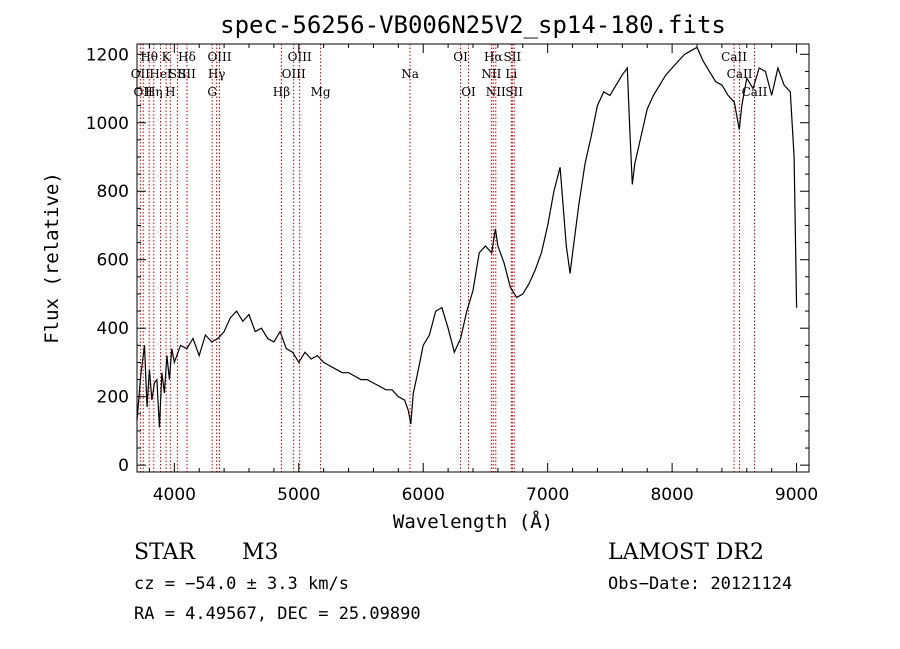 The height and width of the screenshot is (649, 900). Describe the element at coordinates (277, 614) in the screenshot. I see `coordinates: RA = 4.49567, DEC = 25.09890` at that location.